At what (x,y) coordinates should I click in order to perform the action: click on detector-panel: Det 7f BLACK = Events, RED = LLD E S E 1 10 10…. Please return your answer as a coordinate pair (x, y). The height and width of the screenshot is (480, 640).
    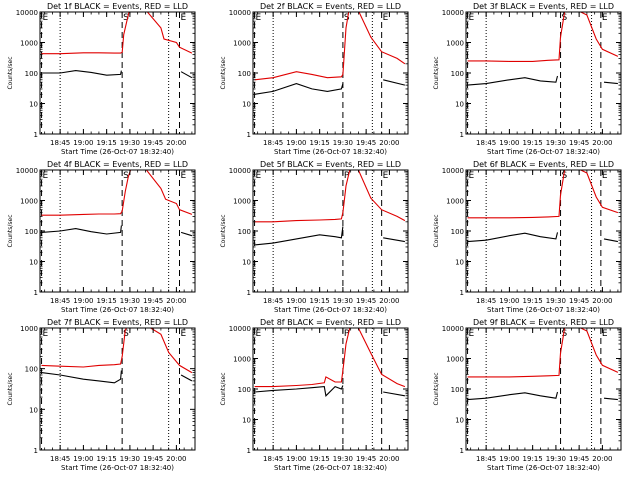
    Looking at the image, I should click on (101, 395).